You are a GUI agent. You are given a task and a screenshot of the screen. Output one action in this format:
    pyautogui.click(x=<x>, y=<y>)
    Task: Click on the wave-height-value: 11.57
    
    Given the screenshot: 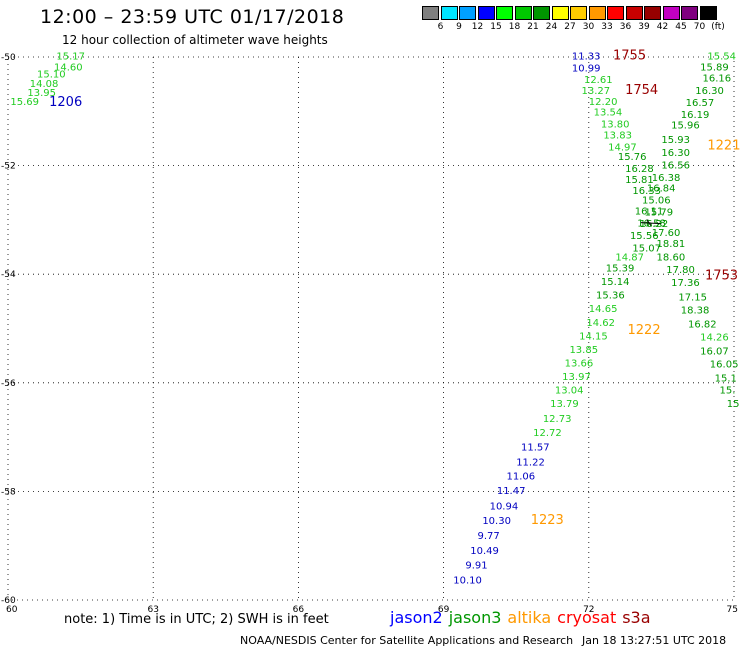 What is the action you would take?
    pyautogui.click(x=535, y=448)
    